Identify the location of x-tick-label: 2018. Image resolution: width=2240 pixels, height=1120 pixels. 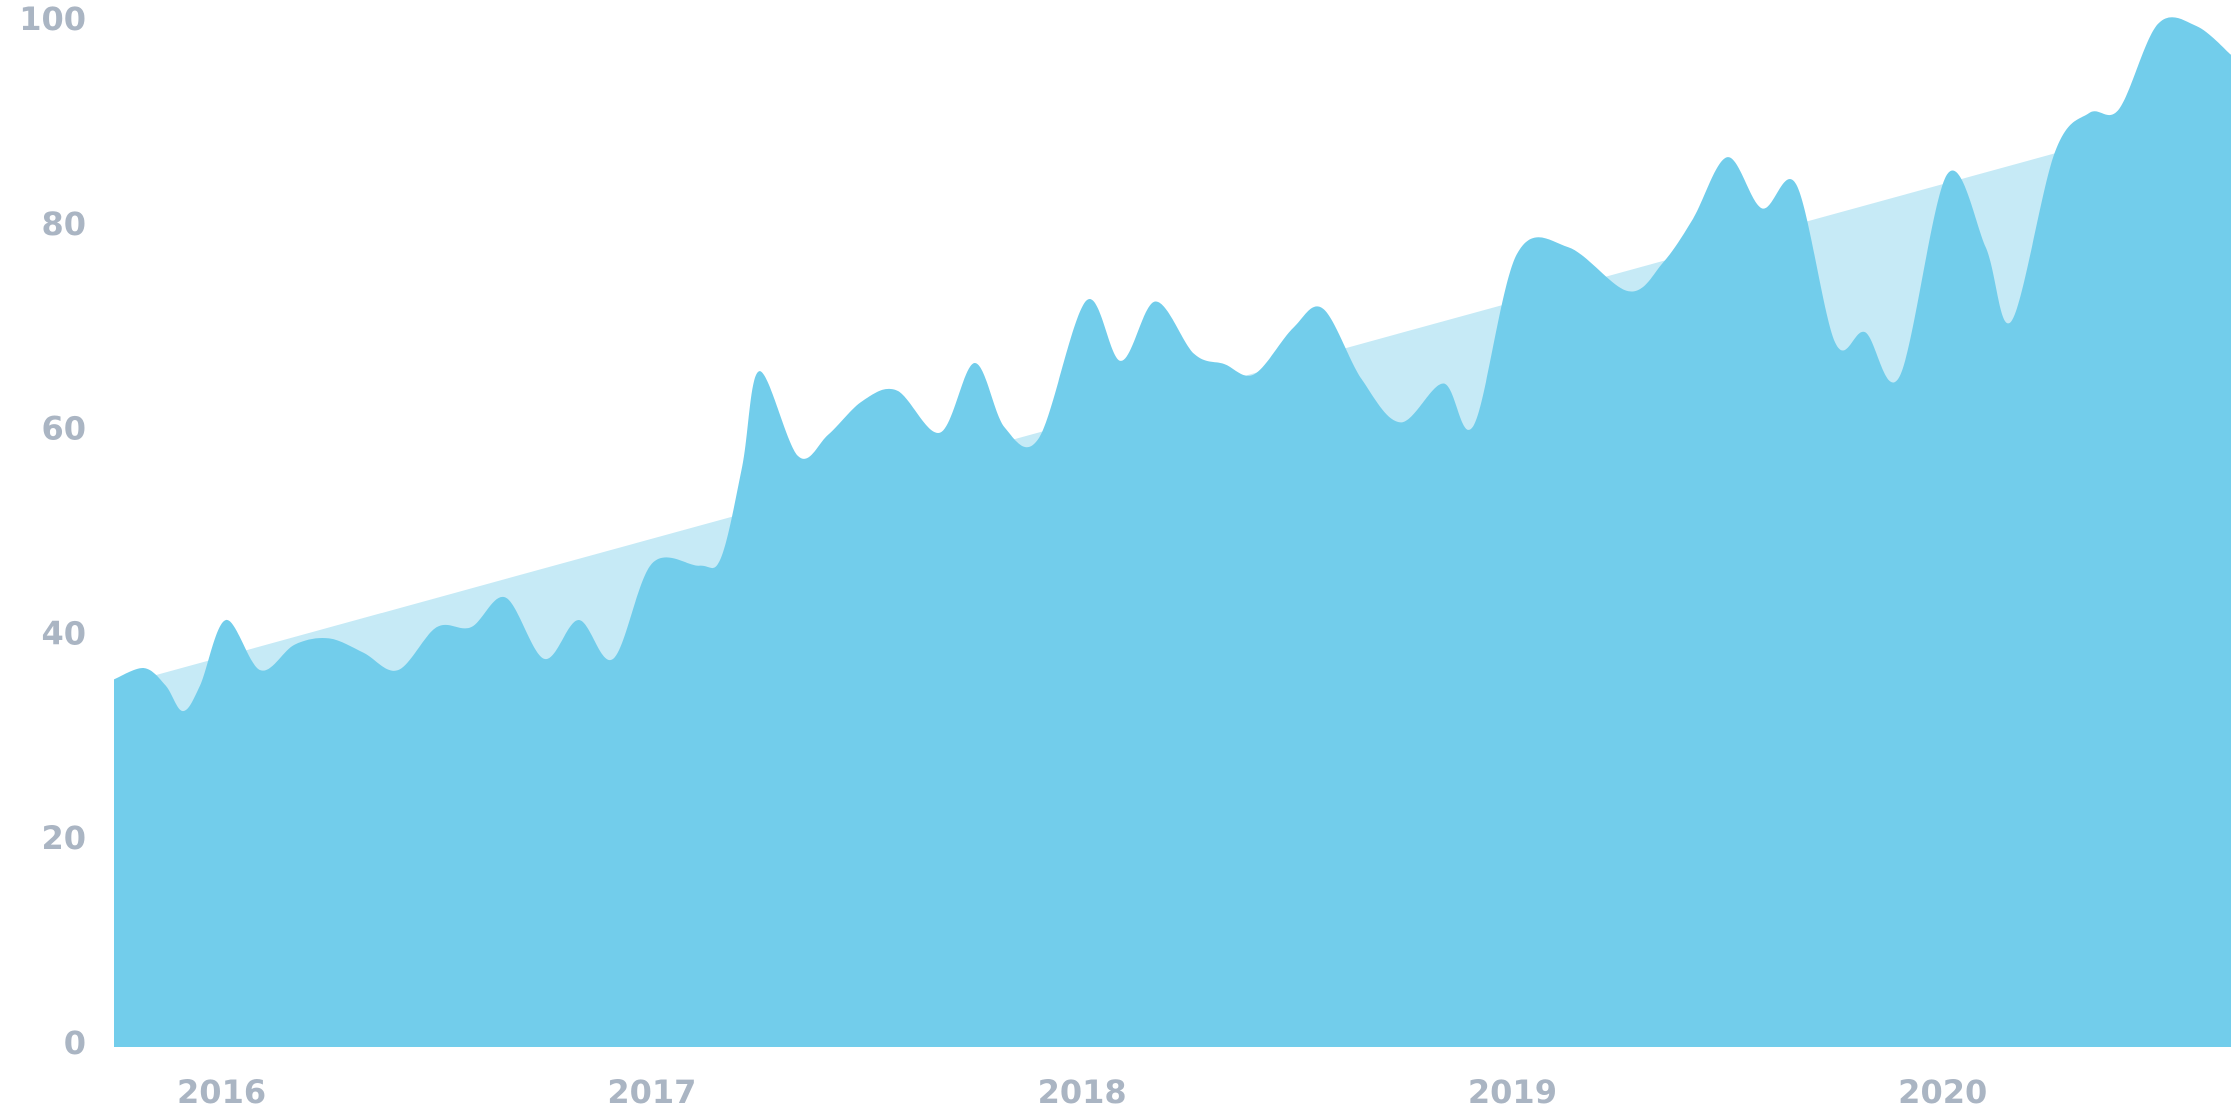
(1082, 1092).